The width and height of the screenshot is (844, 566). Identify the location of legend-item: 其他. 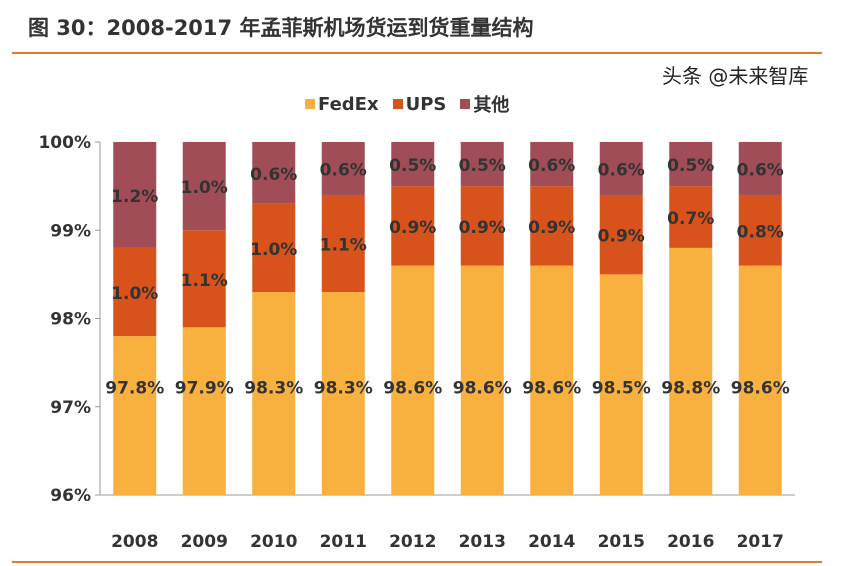
(484, 104).